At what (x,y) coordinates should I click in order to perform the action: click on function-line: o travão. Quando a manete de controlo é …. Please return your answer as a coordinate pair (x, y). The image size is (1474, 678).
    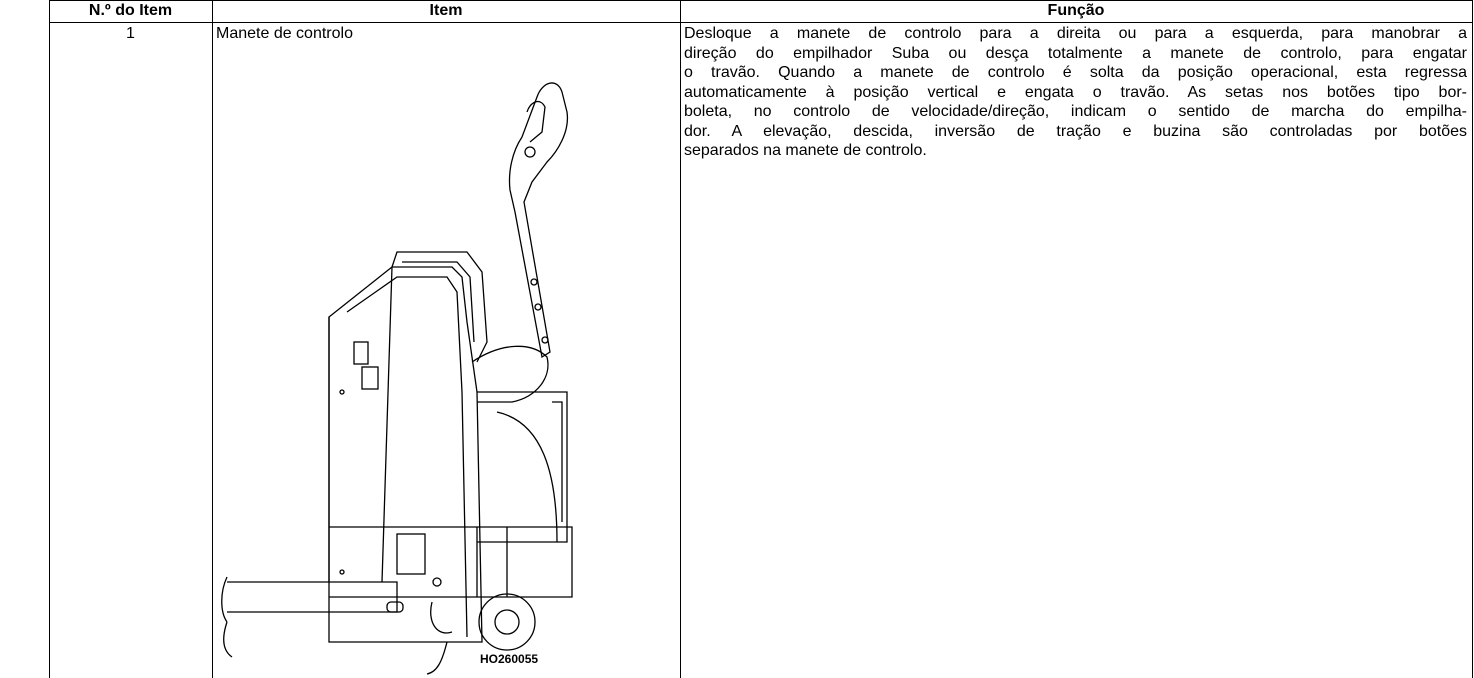
    Looking at the image, I should click on (1075, 72).